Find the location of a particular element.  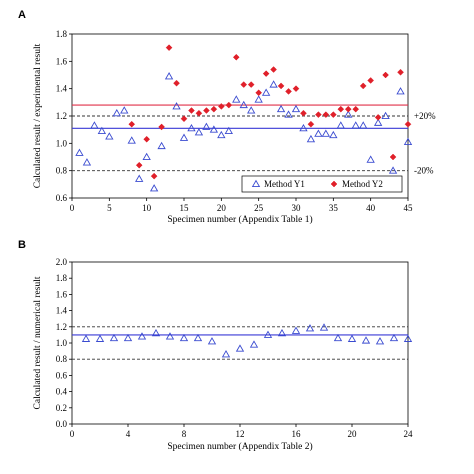

x-tick-label: 5 is located at coordinates (109, 208).